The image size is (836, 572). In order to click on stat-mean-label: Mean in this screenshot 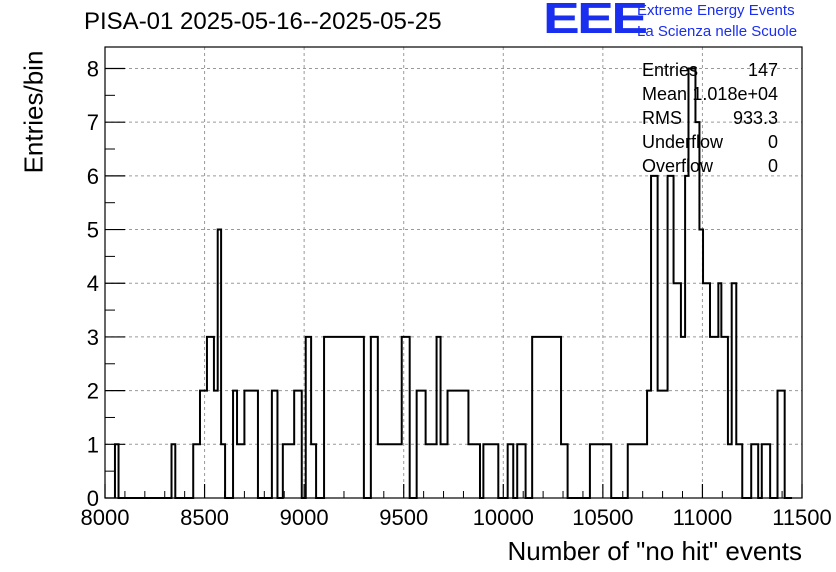, I will do `click(665, 94)`.